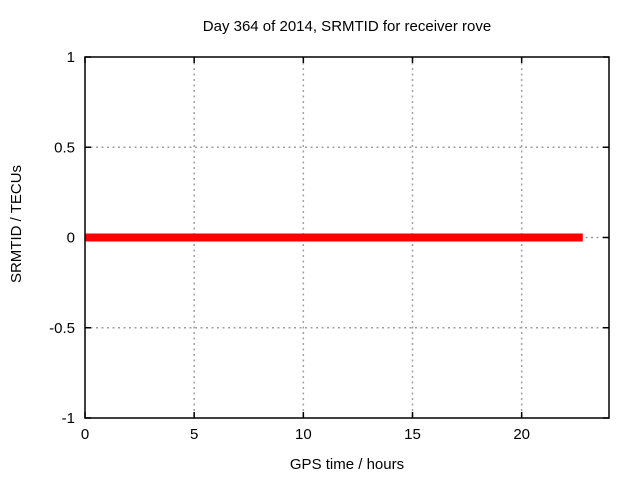 The height and width of the screenshot is (480, 640). Describe the element at coordinates (347, 464) in the screenshot. I see `x-axis-label: GPS time / hours` at that location.